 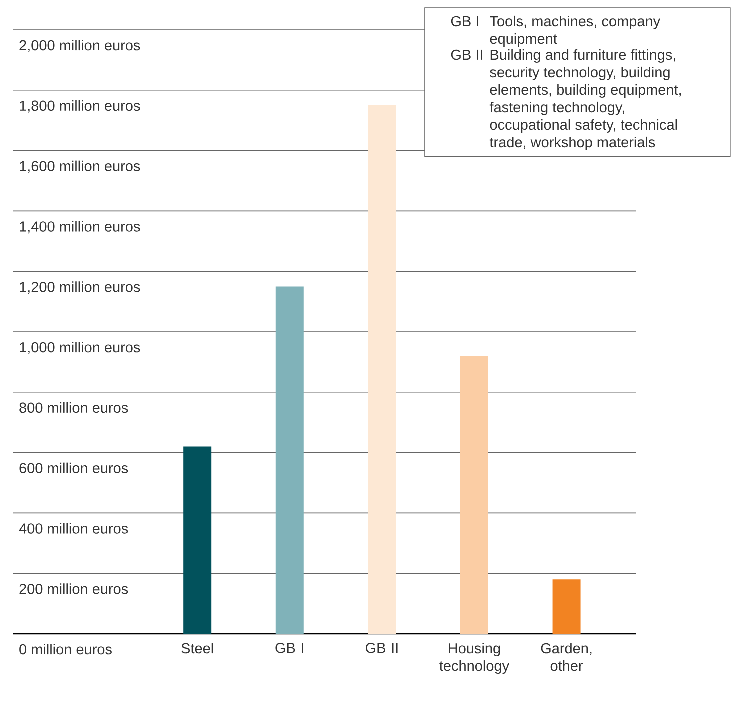 What do you see at coordinates (198, 648) in the screenshot?
I see `x-tick-label: Steel` at bounding box center [198, 648].